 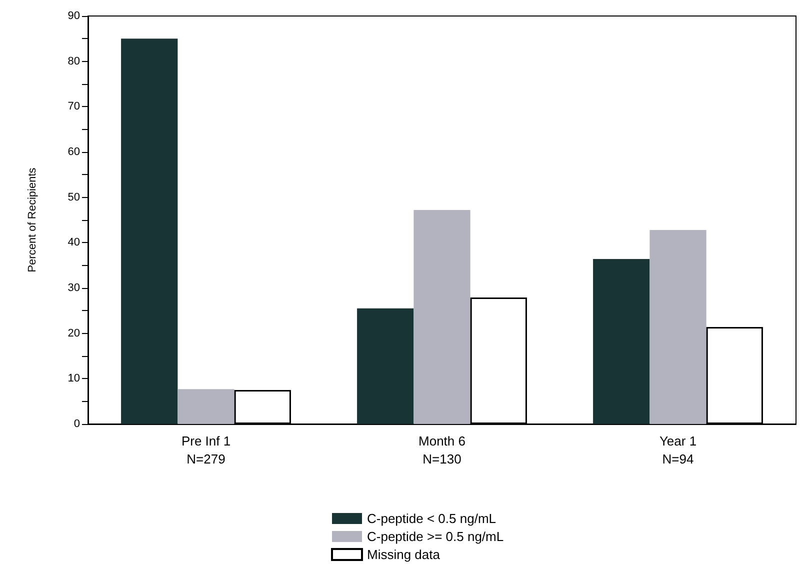 I want to click on y-tick-label: 30, so click(x=74, y=288).